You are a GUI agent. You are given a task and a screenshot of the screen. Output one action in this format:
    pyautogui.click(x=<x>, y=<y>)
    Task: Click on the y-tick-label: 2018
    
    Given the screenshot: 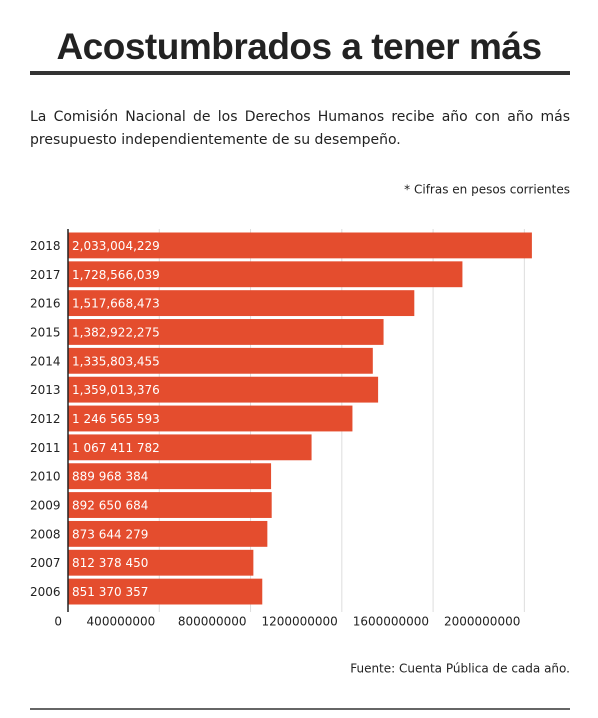 What is the action you would take?
    pyautogui.click(x=45, y=246)
    